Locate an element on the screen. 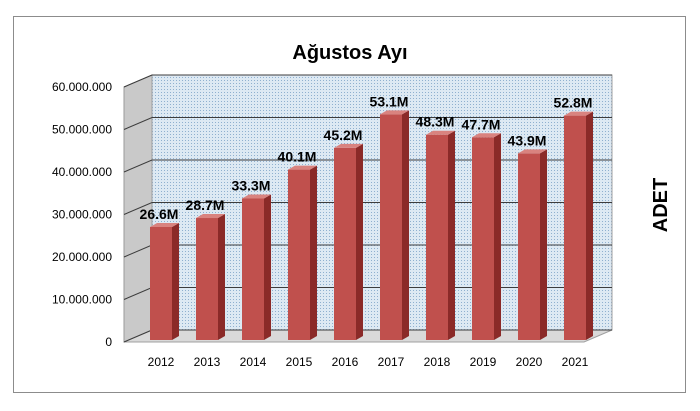 Image resolution: width=700 pixels, height=411 pixels. x-tick-label: 2012 is located at coordinates (161, 362).